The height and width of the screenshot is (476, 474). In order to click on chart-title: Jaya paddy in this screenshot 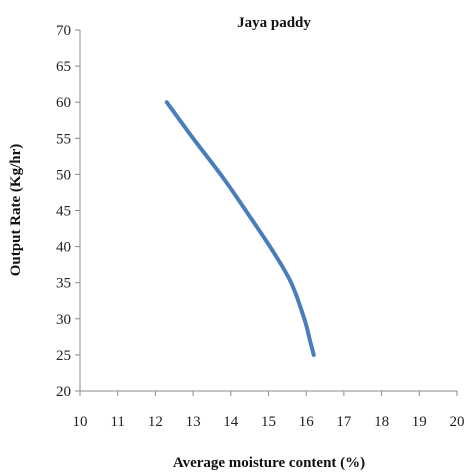, I will do `click(274, 23)`.